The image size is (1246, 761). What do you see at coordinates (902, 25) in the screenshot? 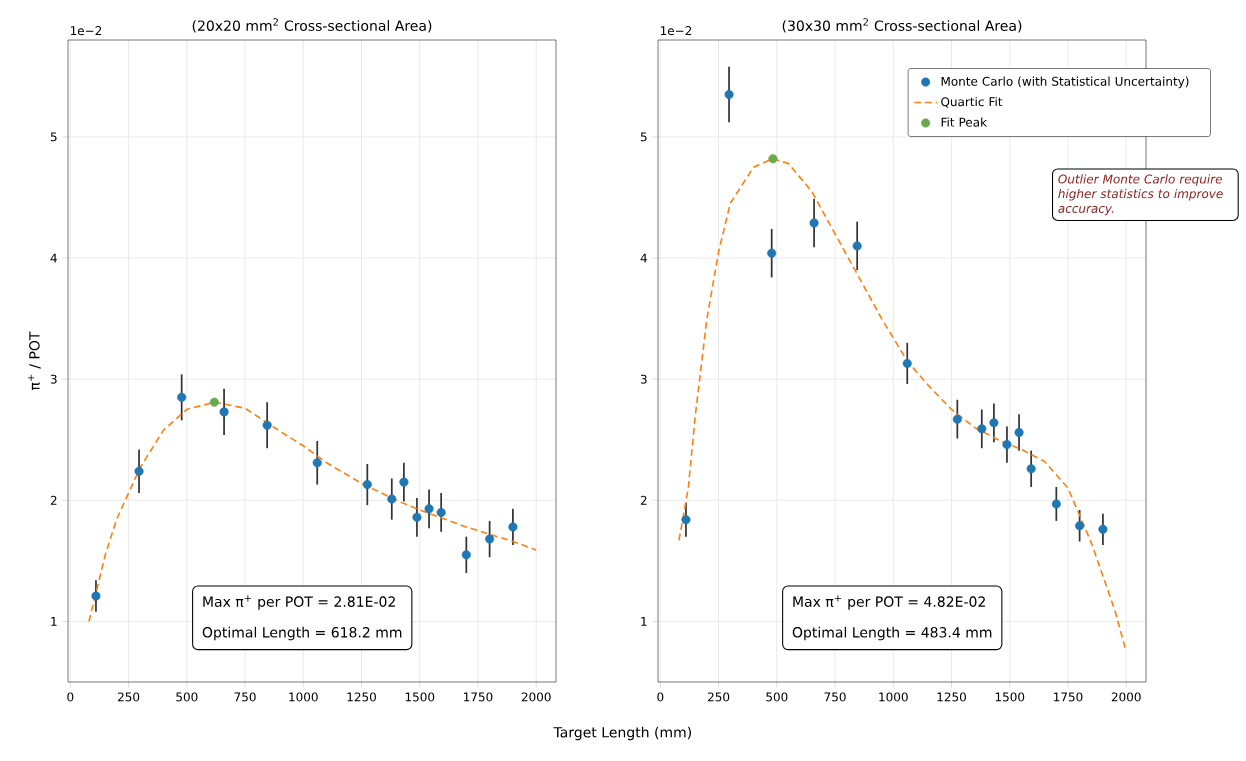
I see `chart-title: (30x30 mm$^{2}$ Cross-sectional Area)` at bounding box center [902, 25].